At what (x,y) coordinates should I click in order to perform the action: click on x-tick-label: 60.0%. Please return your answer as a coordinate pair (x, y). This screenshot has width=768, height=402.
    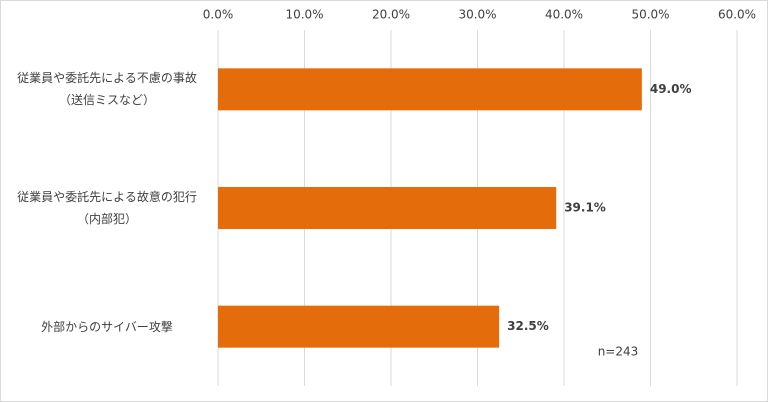
    Looking at the image, I should click on (737, 15).